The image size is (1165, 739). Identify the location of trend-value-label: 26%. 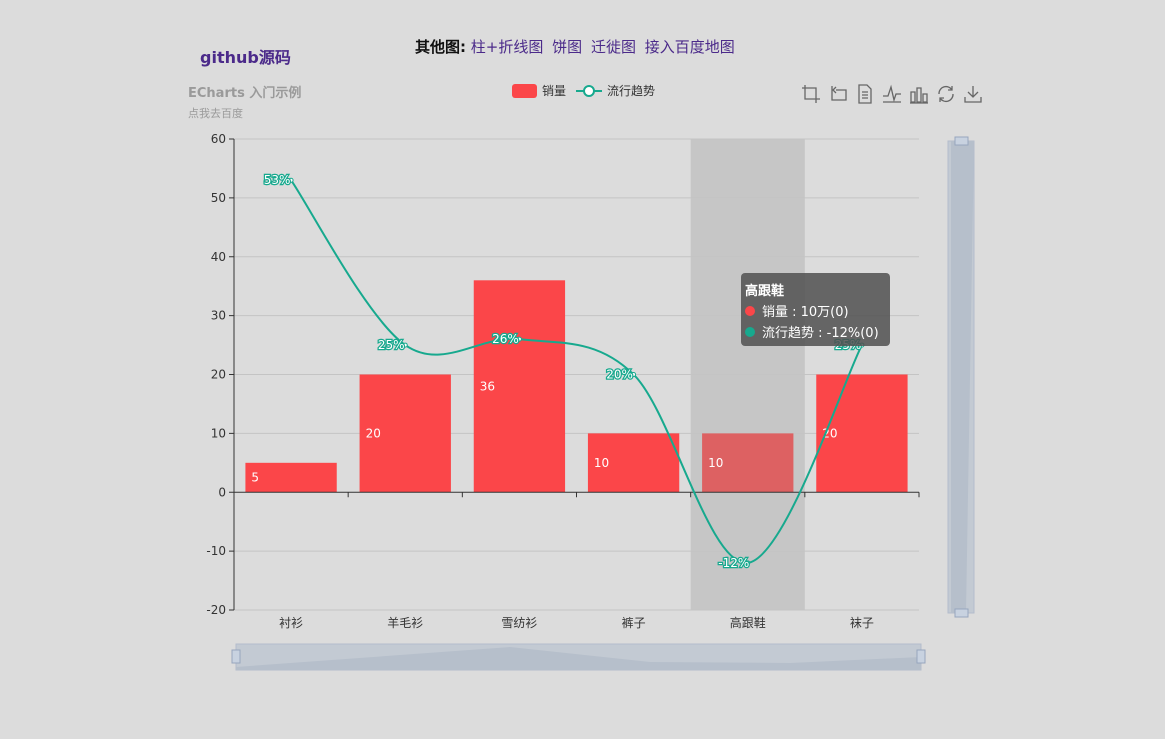
(505, 339).